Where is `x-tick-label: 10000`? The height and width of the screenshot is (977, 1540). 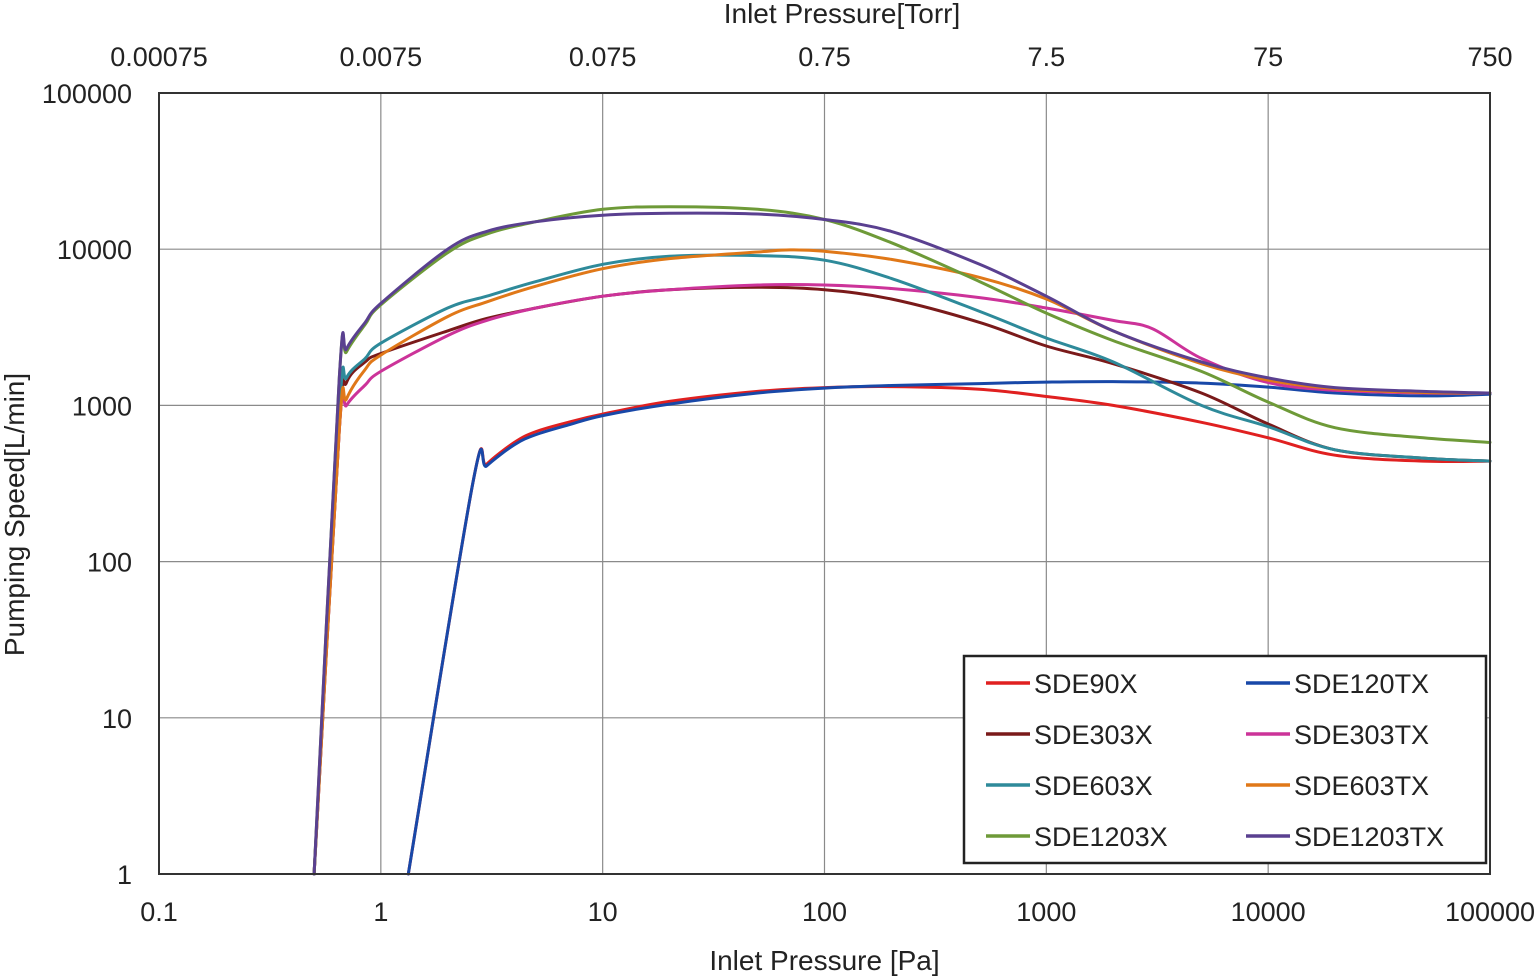
x-tick-label: 10000 is located at coordinates (1268, 912).